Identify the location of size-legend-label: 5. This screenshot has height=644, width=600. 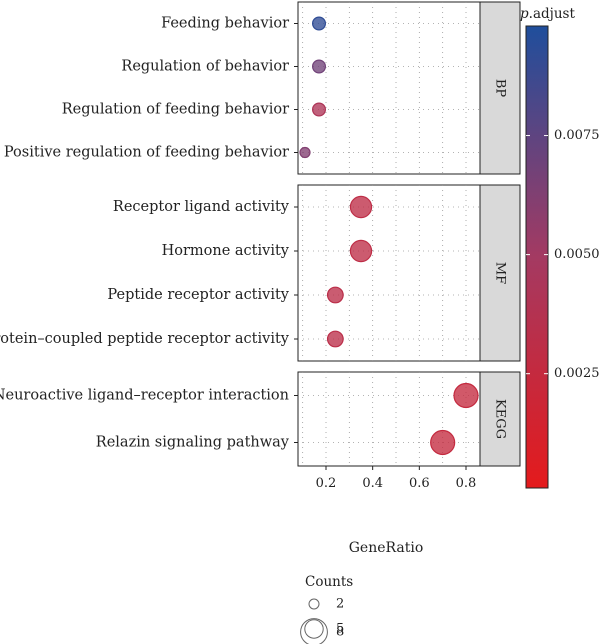
(340, 629).